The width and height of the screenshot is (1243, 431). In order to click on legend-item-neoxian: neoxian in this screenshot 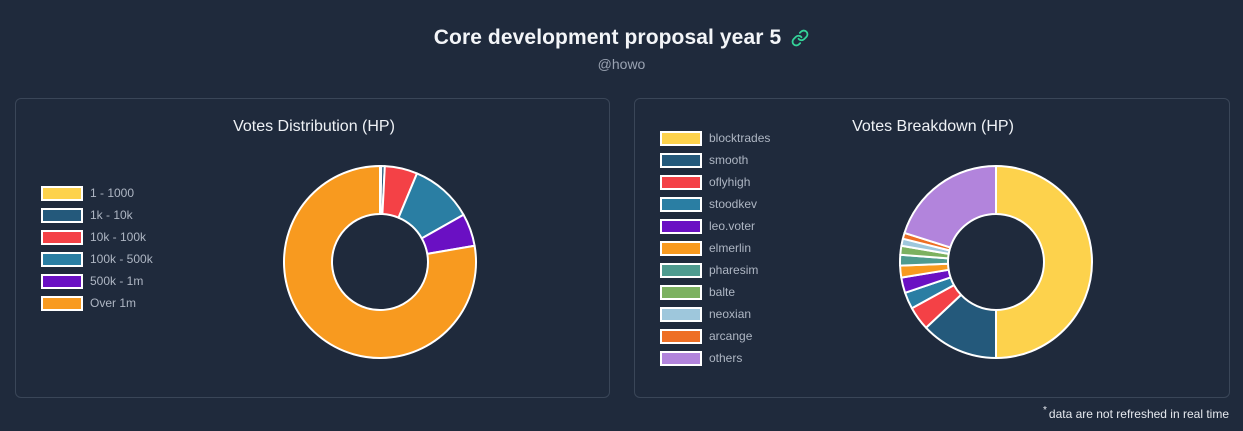, I will do `click(715, 314)`.